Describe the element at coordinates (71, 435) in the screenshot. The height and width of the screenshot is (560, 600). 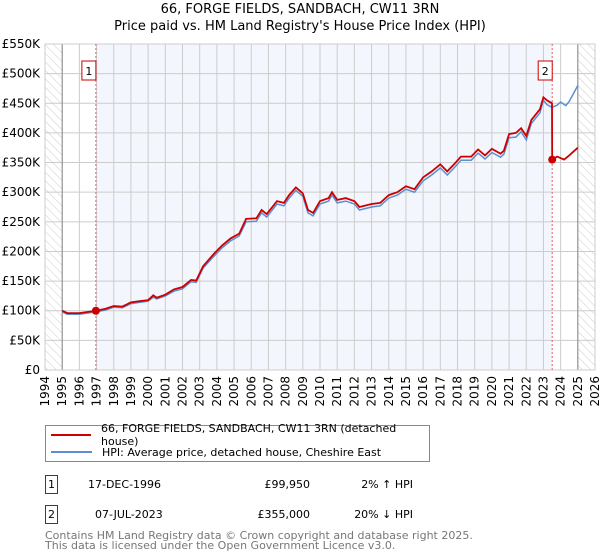
I see `legend-swatch-red` at that location.